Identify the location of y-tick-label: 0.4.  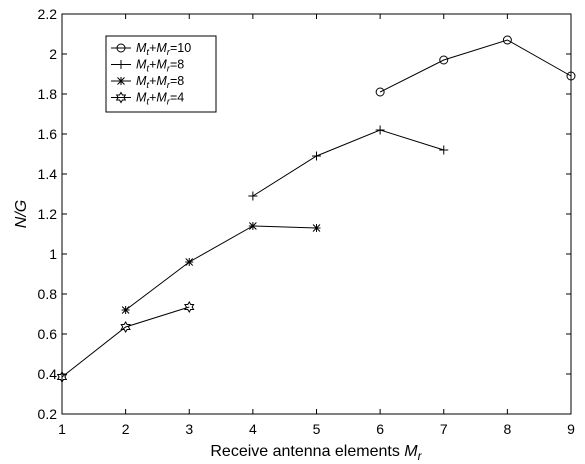
(48, 374).